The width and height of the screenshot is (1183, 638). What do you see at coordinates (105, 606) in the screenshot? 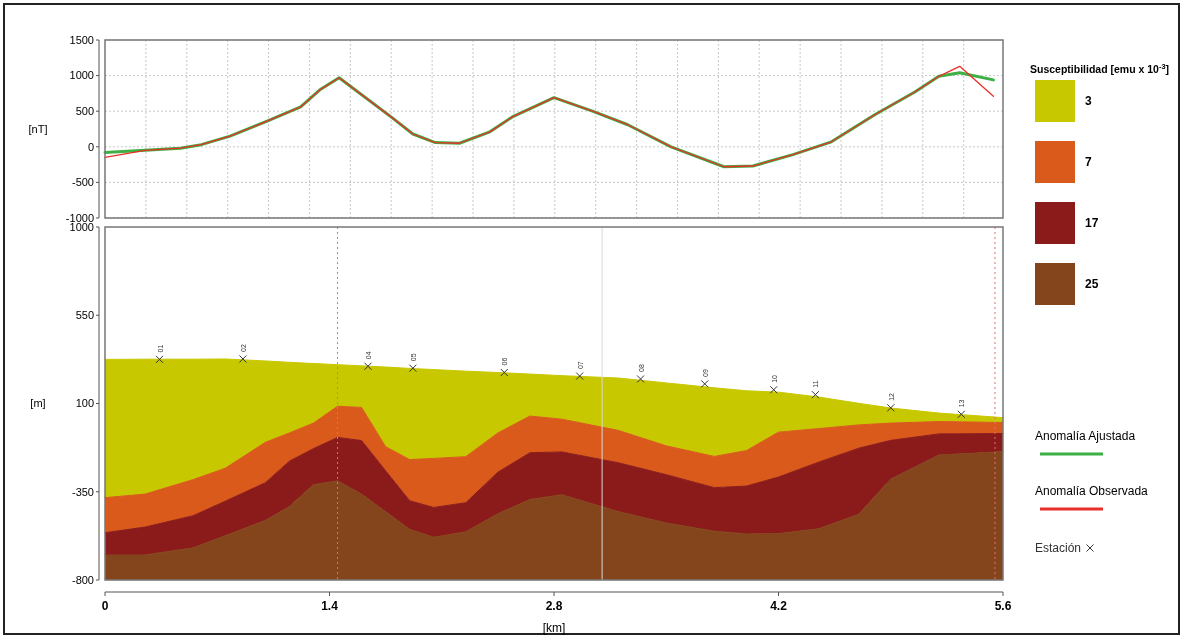
I see `x-tick-label: 0` at bounding box center [105, 606].